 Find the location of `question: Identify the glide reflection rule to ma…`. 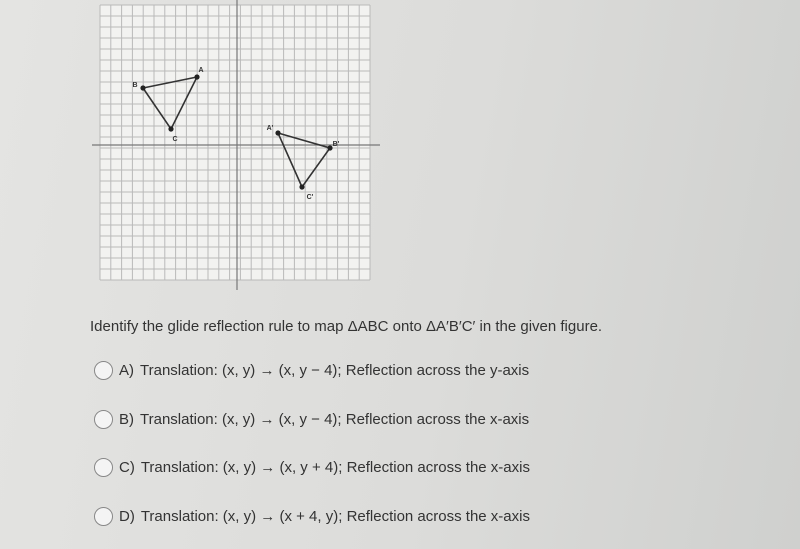

question: Identify the glide reflection rule to ma… is located at coordinates (346, 326).